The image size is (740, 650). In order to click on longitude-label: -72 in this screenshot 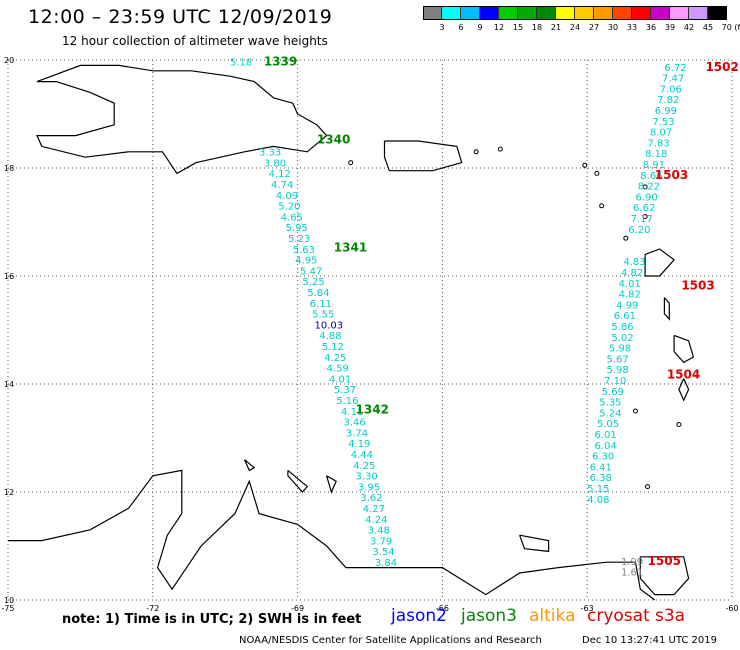, I will do `click(152, 608)`.